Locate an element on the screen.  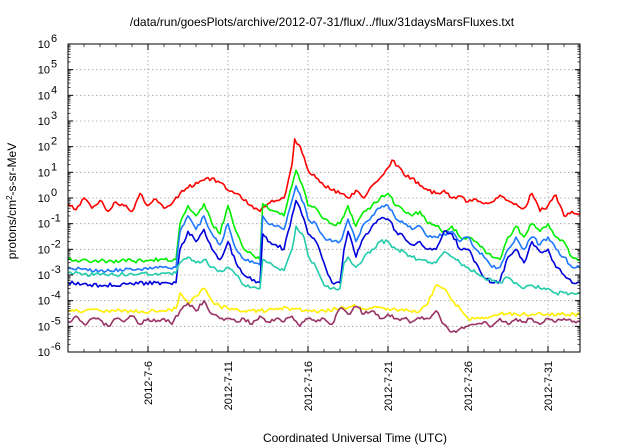
x-axis-label: Coordinated Universal Time (UTC) is located at coordinates (355, 438).